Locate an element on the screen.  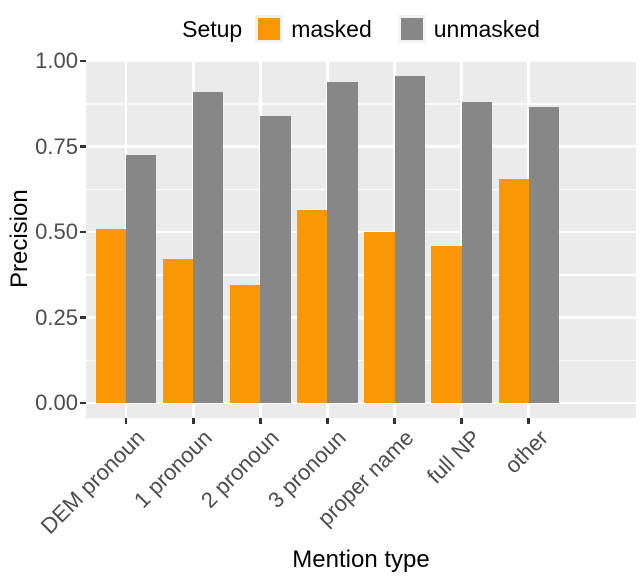
y-tick-label: 0.50 is located at coordinates (56, 231).